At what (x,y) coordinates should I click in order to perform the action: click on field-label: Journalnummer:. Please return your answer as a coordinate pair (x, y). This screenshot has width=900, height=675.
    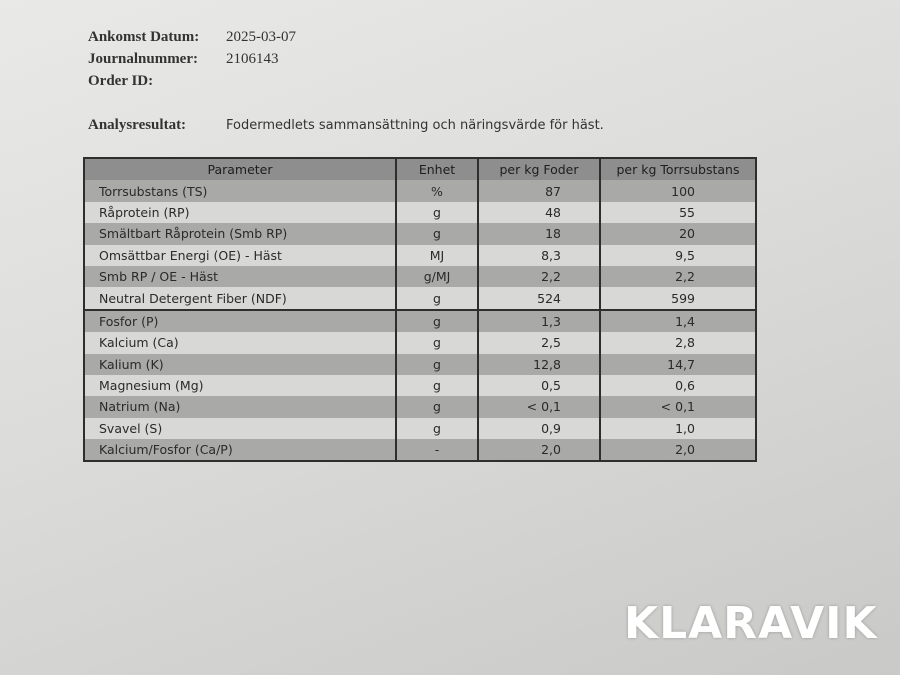
    Looking at the image, I should click on (143, 59).